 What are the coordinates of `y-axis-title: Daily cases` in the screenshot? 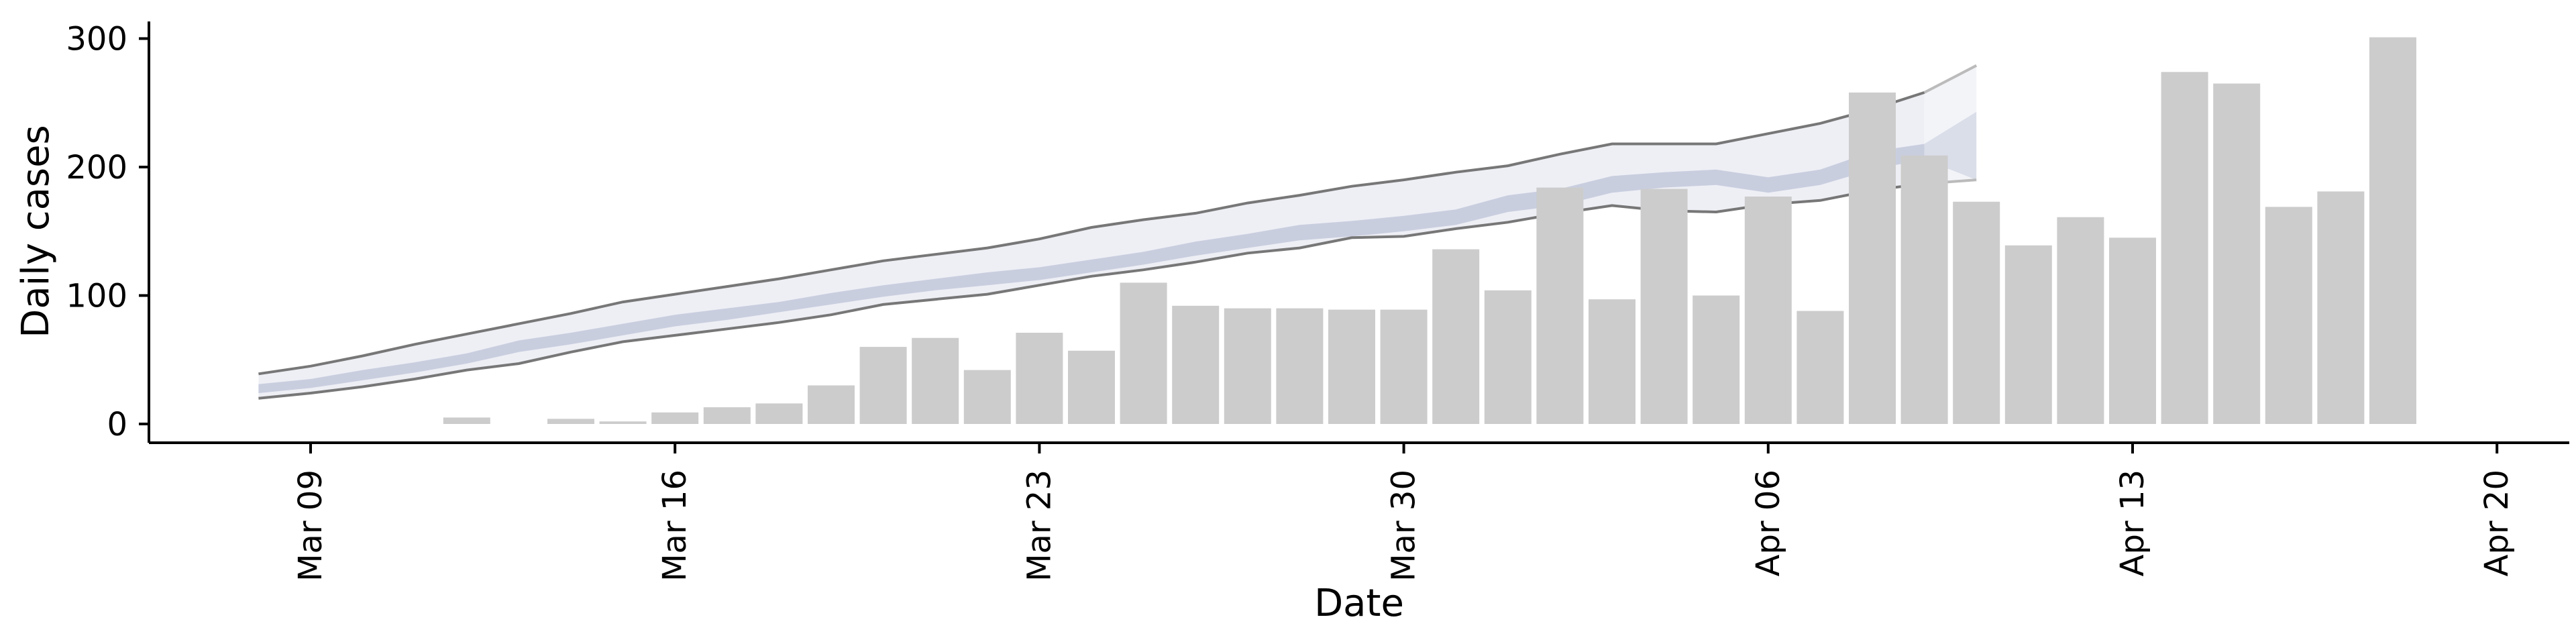 It's located at (36, 231).